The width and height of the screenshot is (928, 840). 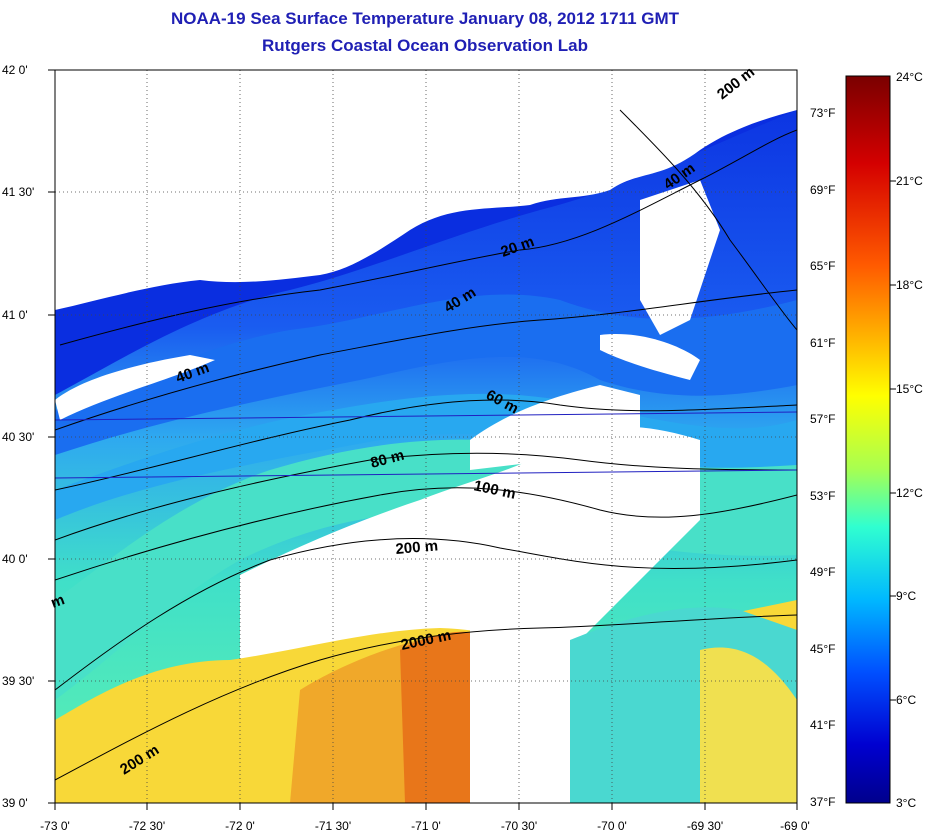 I want to click on fahrenheit-label: 37°F, so click(x=822, y=802).